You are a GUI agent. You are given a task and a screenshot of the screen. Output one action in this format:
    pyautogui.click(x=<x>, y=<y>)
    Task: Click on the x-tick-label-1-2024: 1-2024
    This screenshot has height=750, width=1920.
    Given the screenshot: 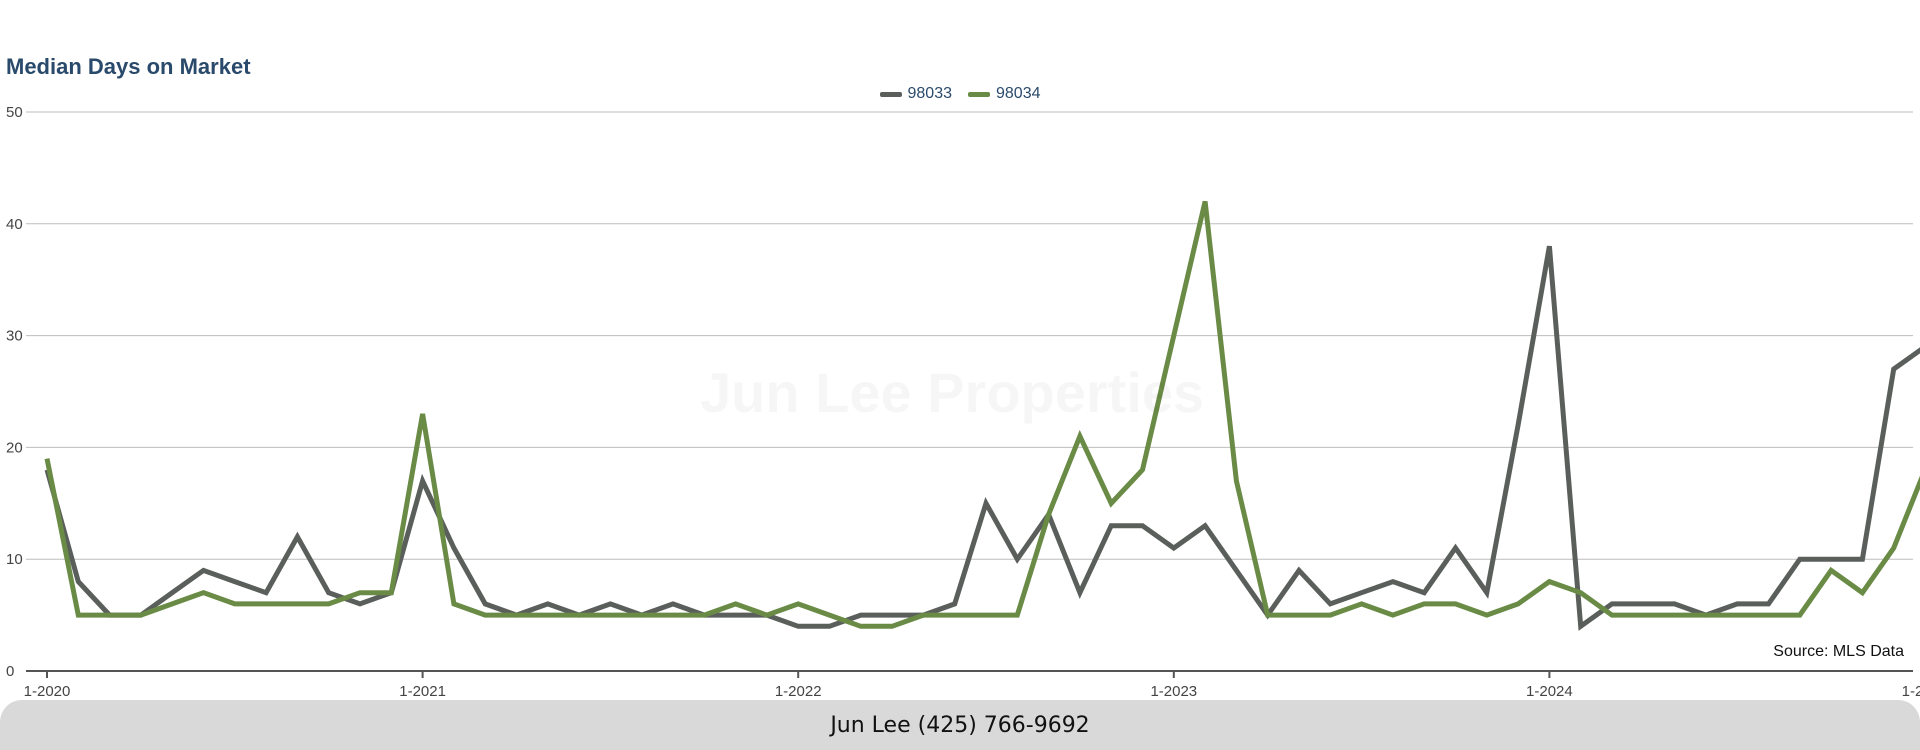 What is the action you would take?
    pyautogui.click(x=1549, y=691)
    